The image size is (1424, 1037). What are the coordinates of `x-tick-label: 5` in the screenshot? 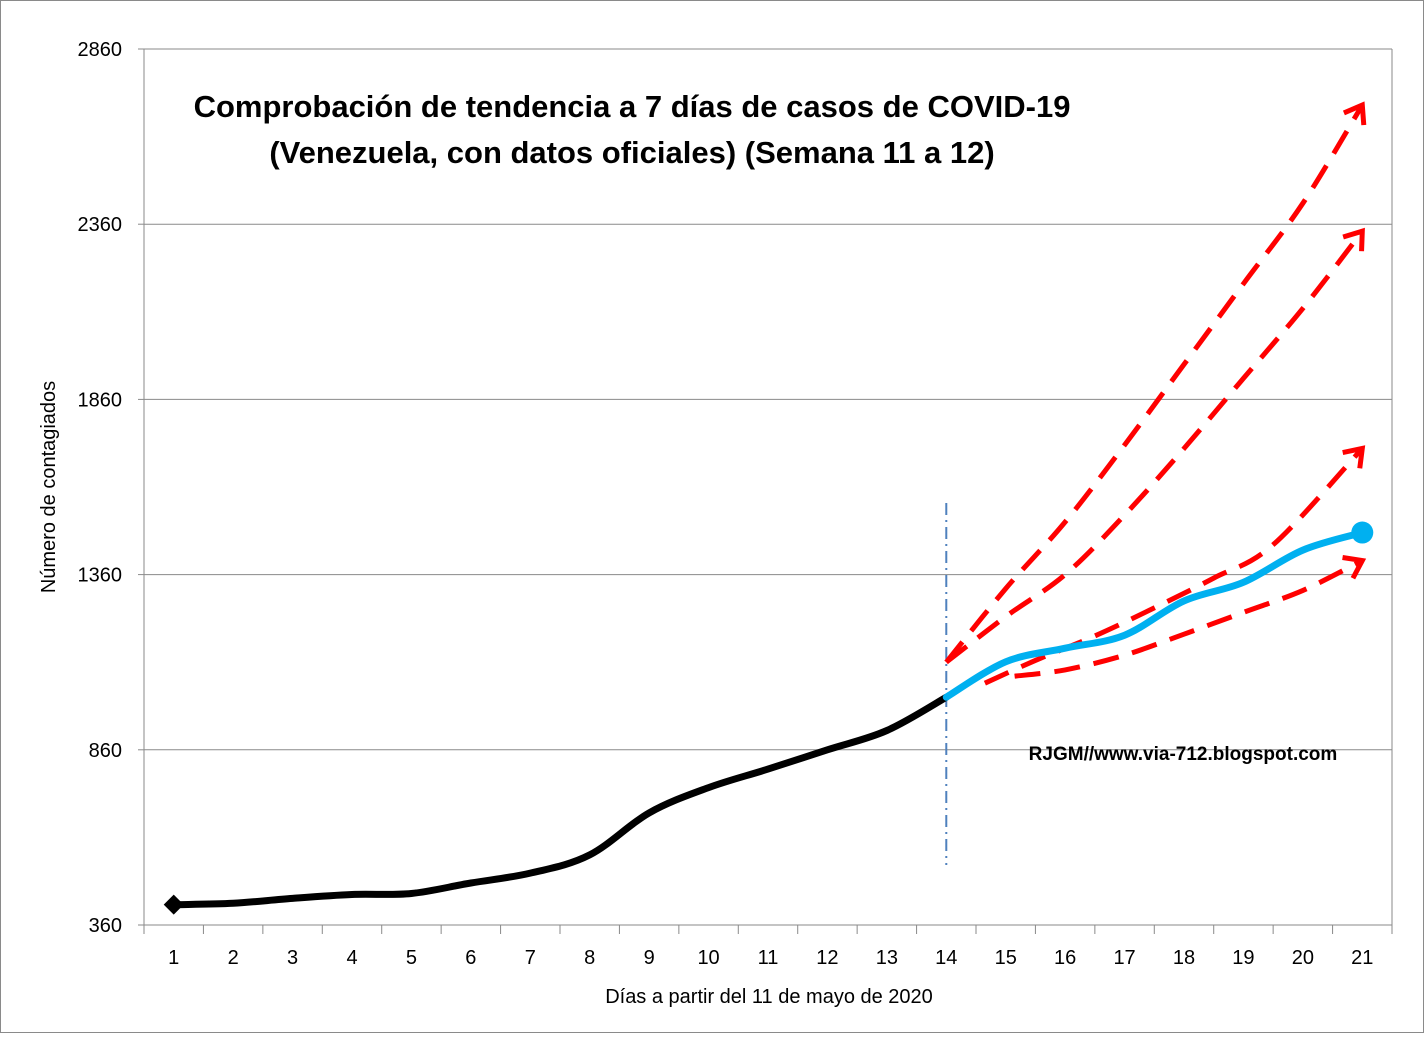 It's located at (411, 958).